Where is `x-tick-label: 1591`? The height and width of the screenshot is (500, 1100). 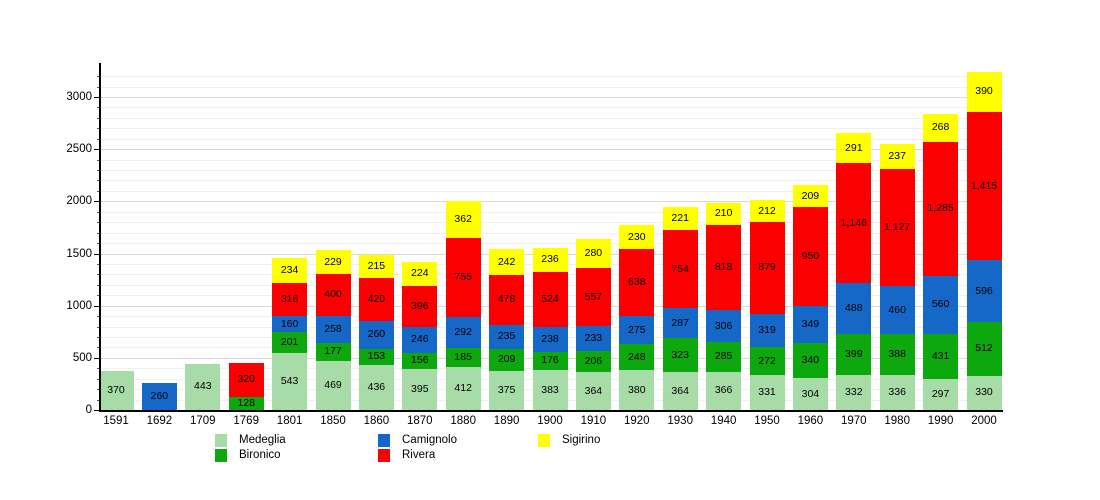
x-tick-label: 1591 is located at coordinates (116, 421).